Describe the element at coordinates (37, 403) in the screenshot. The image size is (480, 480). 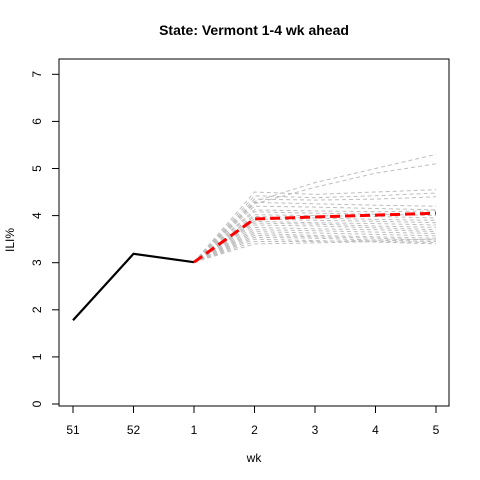
I see `y-tick-label-0: 0` at that location.